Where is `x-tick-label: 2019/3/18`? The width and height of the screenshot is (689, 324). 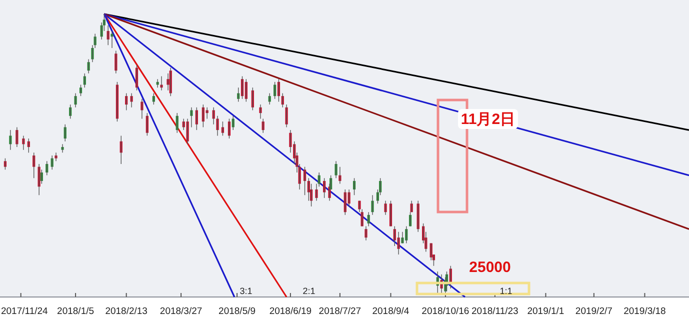
x-tick-label: 2019/3/18 is located at coordinates (645, 311).